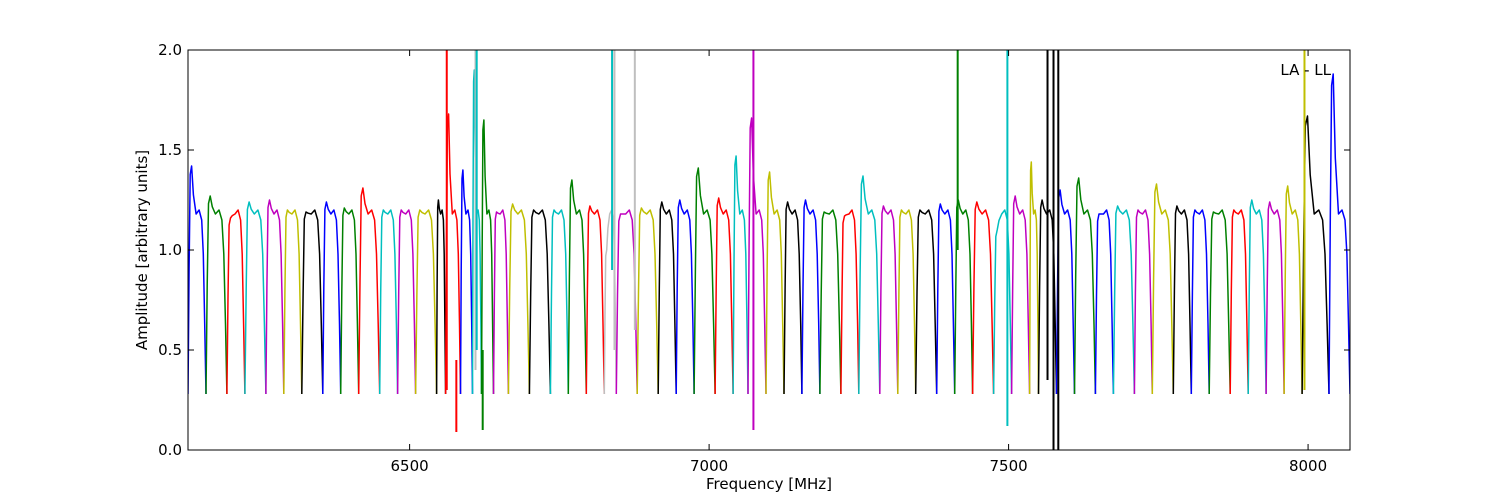 The height and width of the screenshot is (500, 1500). Describe the element at coordinates (170, 350) in the screenshot. I see `y-tick-label: 0.5` at that location.